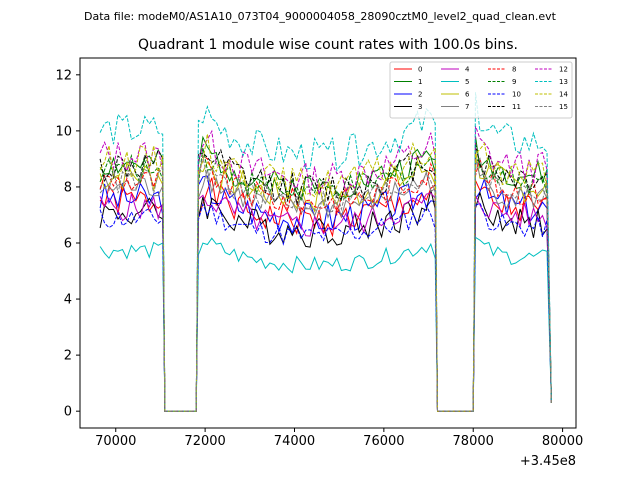 This screenshot has width=640, height=480. What do you see at coordinates (473, 441) in the screenshot?
I see `x-tick-label: 78000` at bounding box center [473, 441].